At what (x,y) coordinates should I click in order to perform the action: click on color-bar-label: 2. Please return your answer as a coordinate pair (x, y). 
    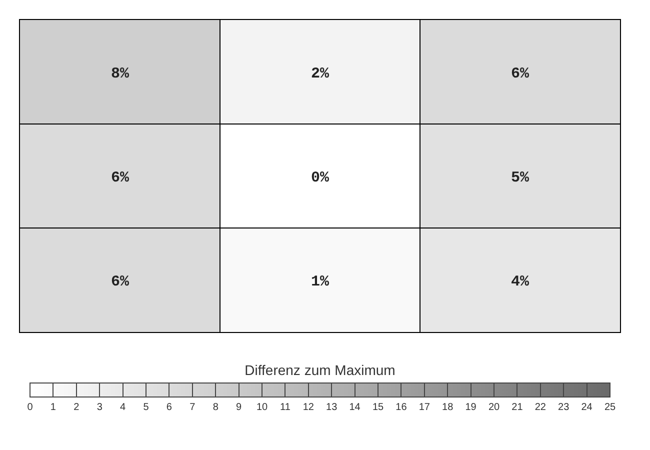
    Looking at the image, I should click on (77, 407).